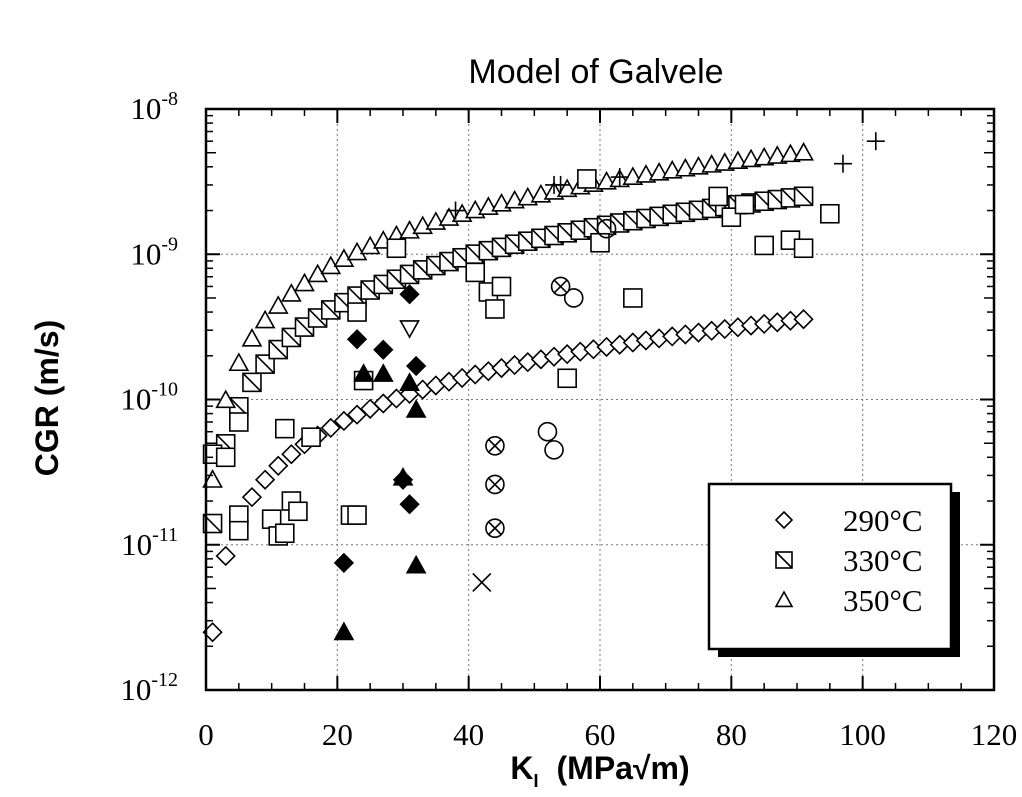  I want to click on y-tick-label-exponent: -8, so click(169, 99).